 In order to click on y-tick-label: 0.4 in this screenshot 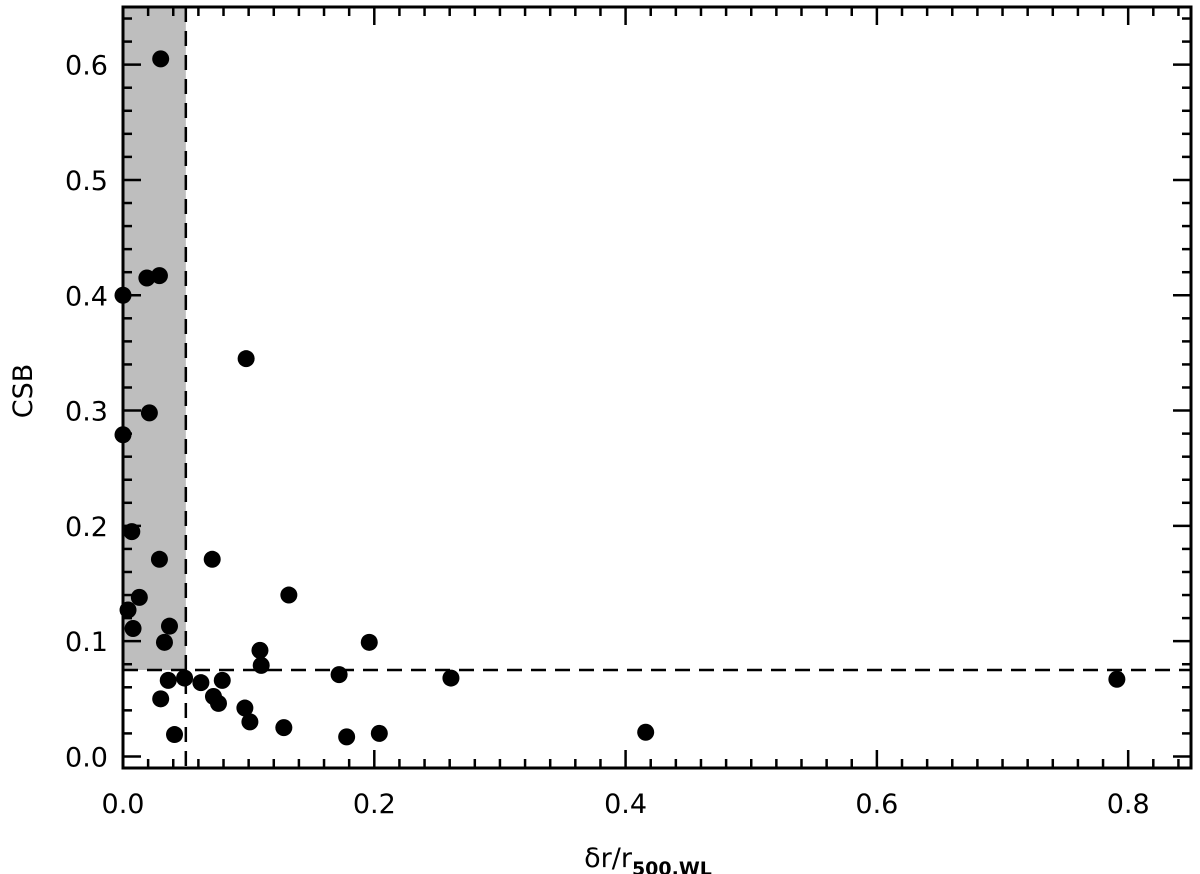, I will do `click(86, 296)`.